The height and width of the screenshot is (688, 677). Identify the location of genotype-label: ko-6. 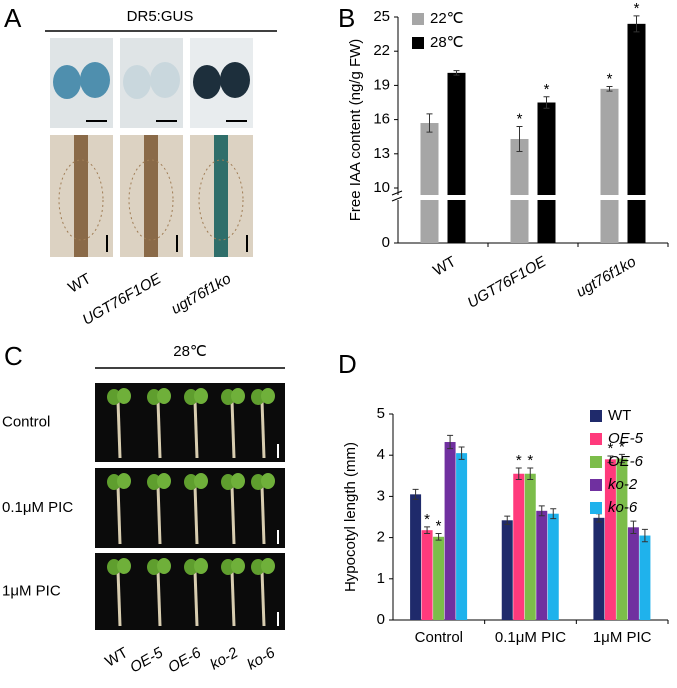
(261, 659).